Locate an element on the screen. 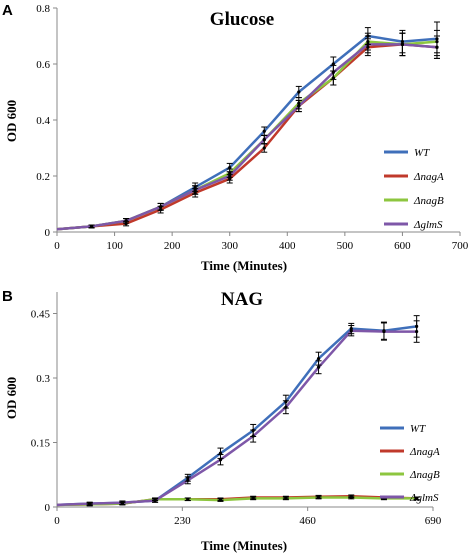  panel-b-x-axis-label: Time (Minutes) is located at coordinates (244, 545).